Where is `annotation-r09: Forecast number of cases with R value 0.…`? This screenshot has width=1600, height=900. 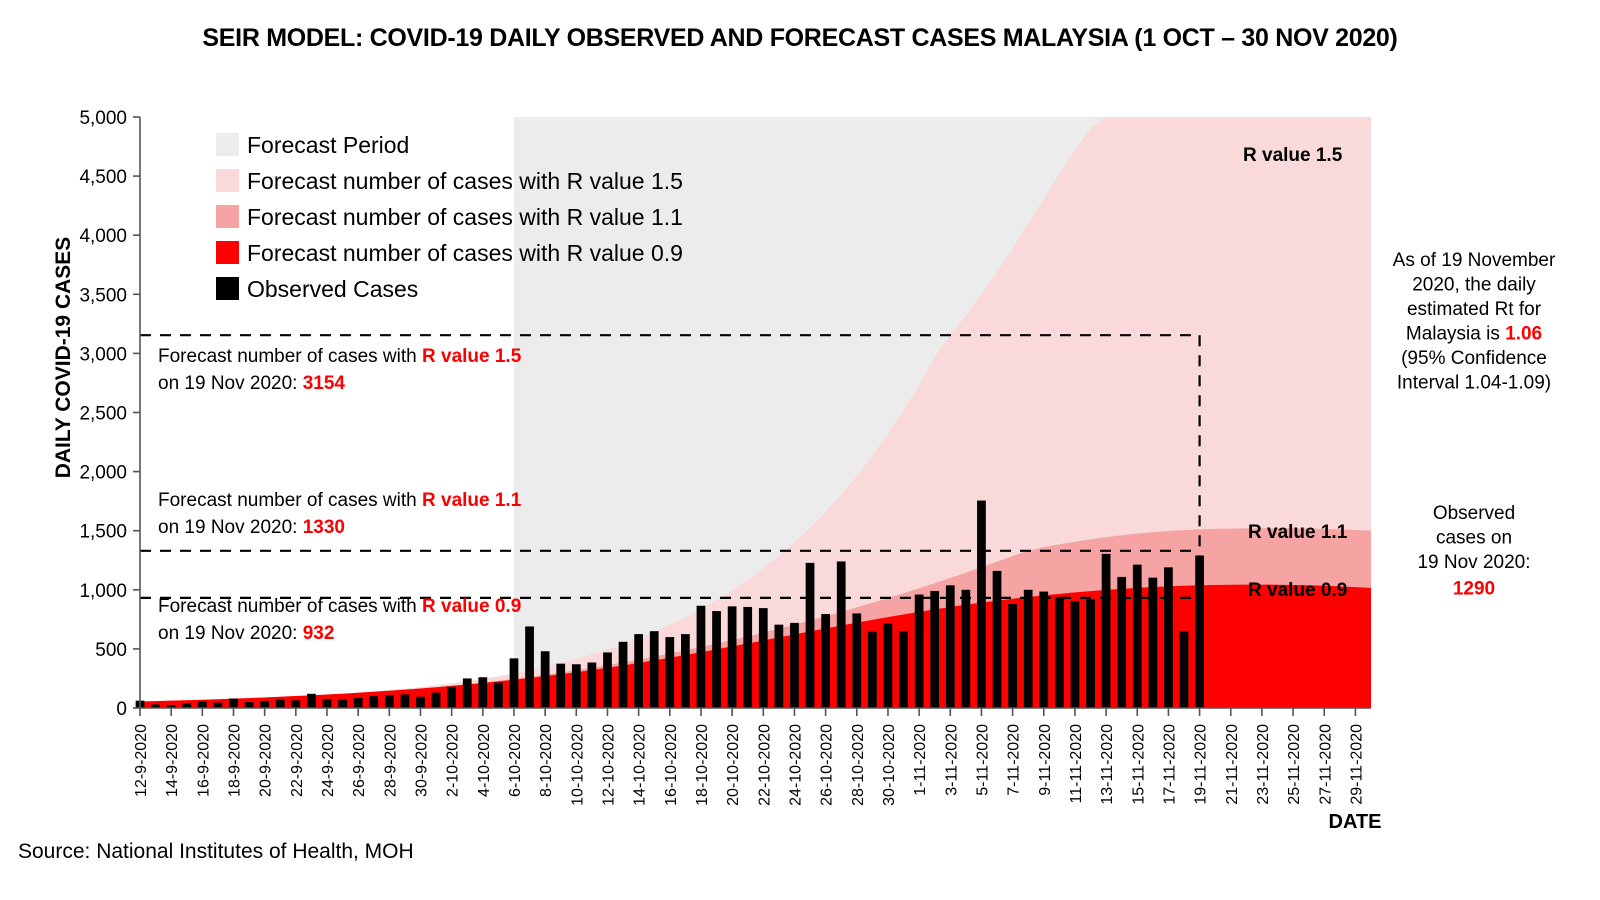
annotation-r09: Forecast number of cases with R value 0.… is located at coordinates (339, 620).